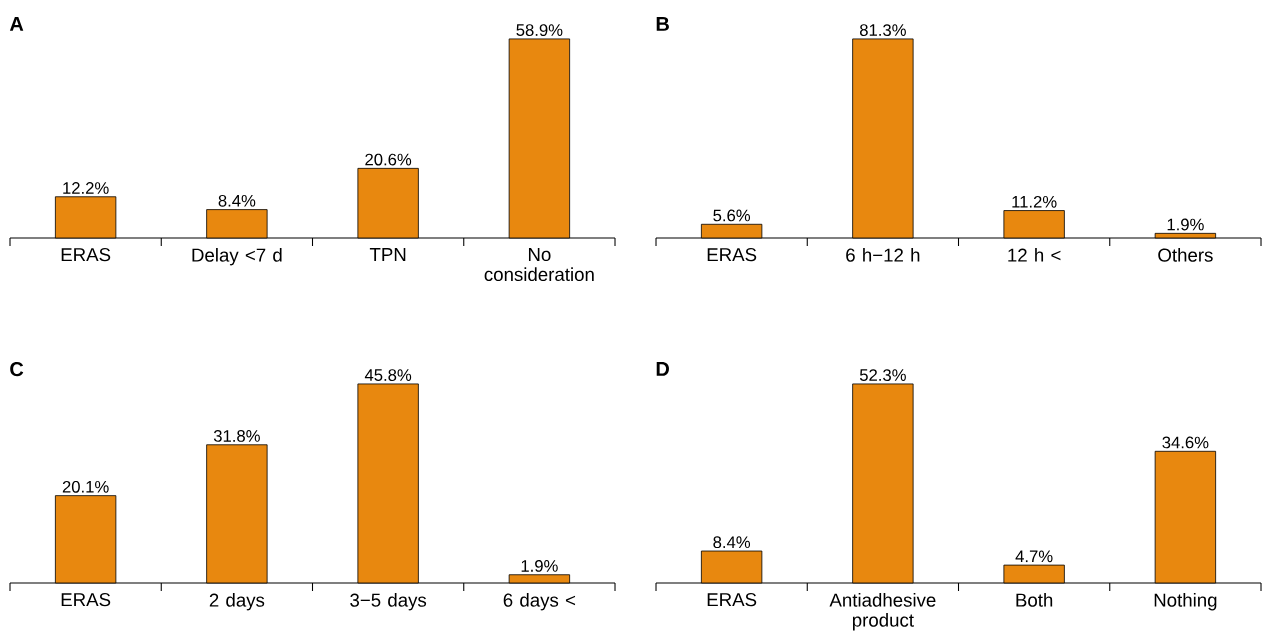  I want to click on chart-title: B, so click(662, 24).